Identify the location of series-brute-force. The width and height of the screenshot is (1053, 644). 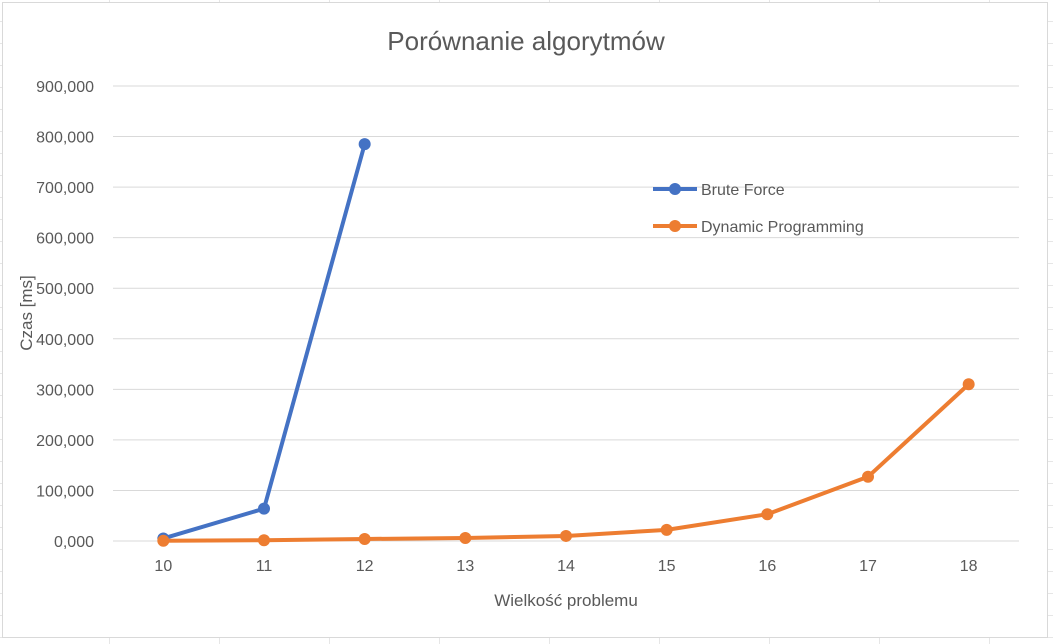
(264, 341).